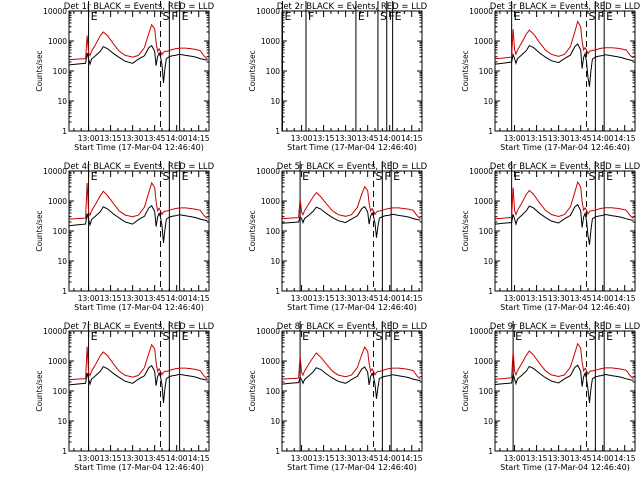 Image resolution: width=640 pixels, height=485 pixels. What do you see at coordinates (565, 327) in the screenshot?
I see `panel-title: Det 9r BLACK = Events, RED = LLD` at bounding box center [565, 327].